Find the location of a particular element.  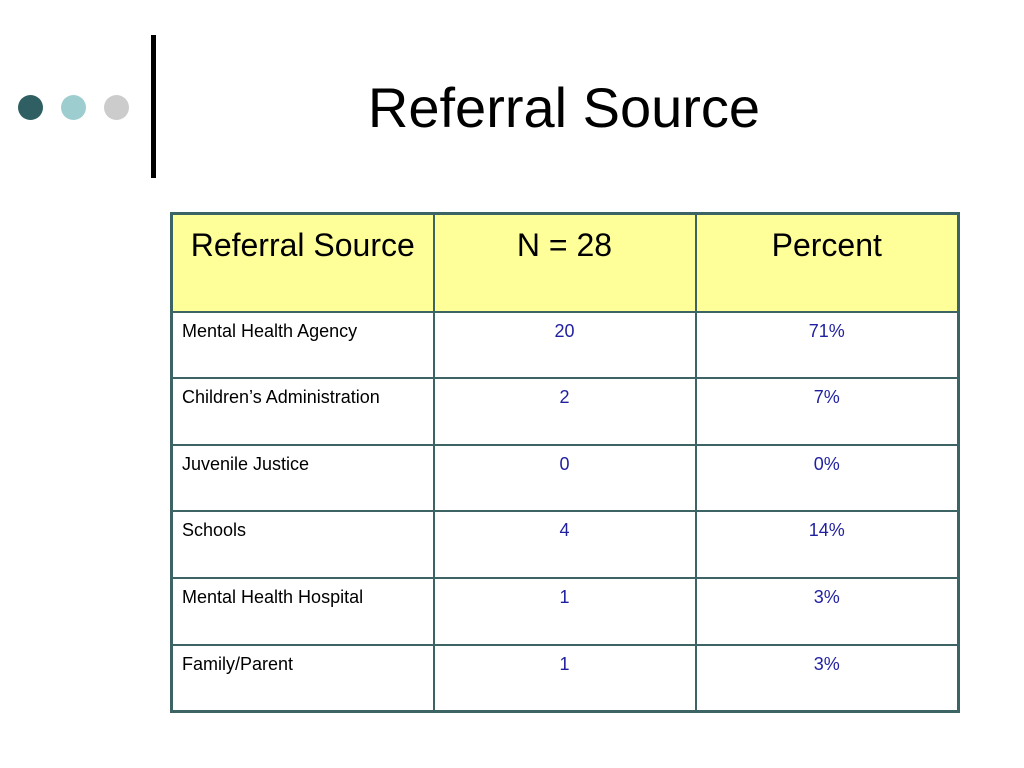

row-n-value: 20 is located at coordinates (564, 345).